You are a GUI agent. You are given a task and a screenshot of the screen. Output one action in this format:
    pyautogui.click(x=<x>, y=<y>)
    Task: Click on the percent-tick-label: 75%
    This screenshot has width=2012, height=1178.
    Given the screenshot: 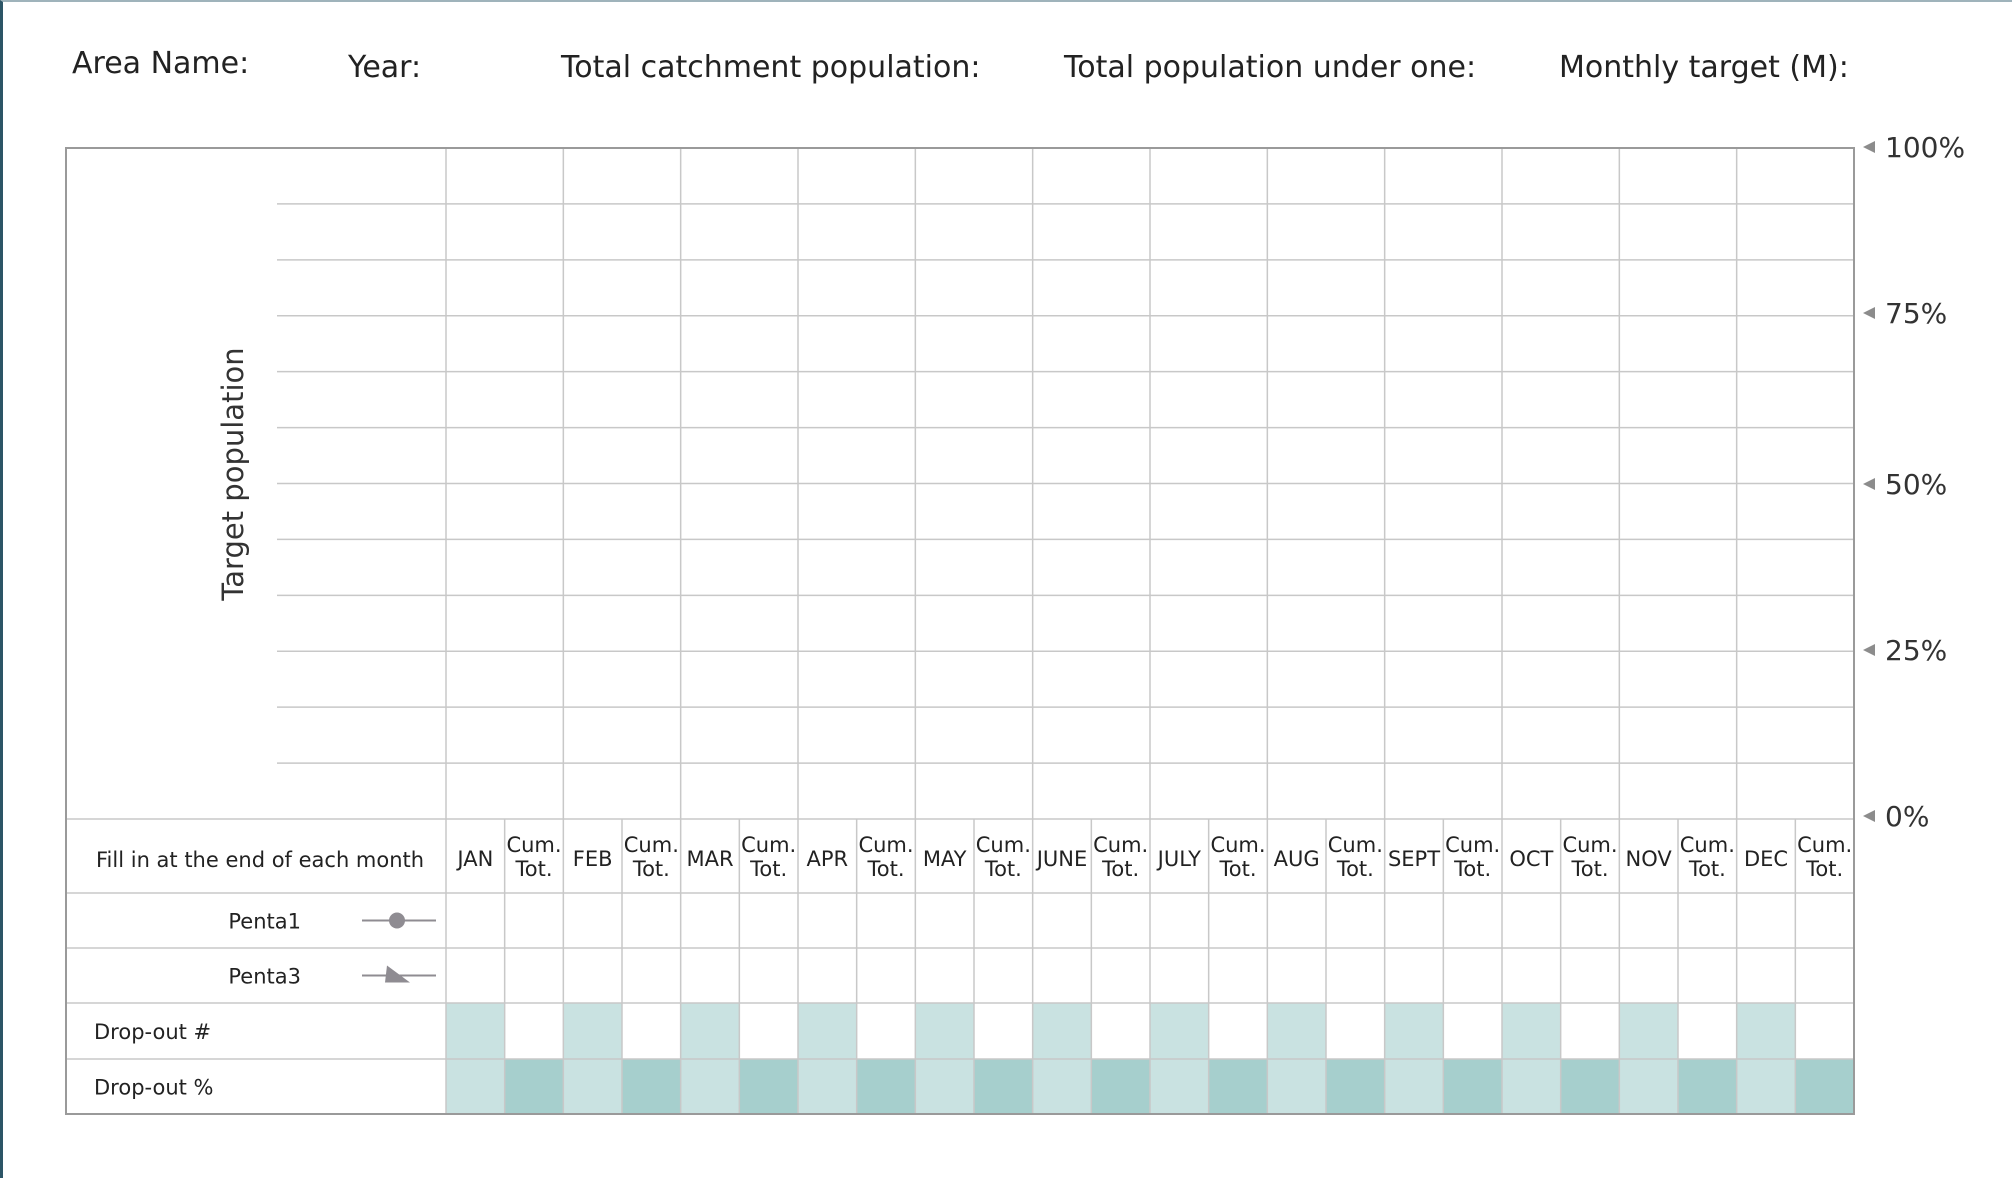 What is the action you would take?
    pyautogui.click(x=1916, y=313)
    